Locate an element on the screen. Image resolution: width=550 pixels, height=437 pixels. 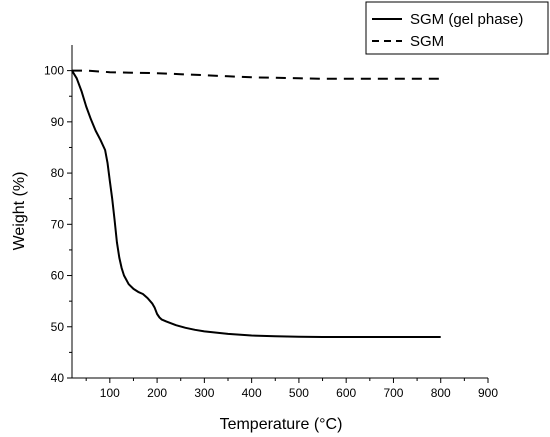
x-ticks: 100 200 300 400 500 600 700 800 900 is located at coordinates (291, 389).